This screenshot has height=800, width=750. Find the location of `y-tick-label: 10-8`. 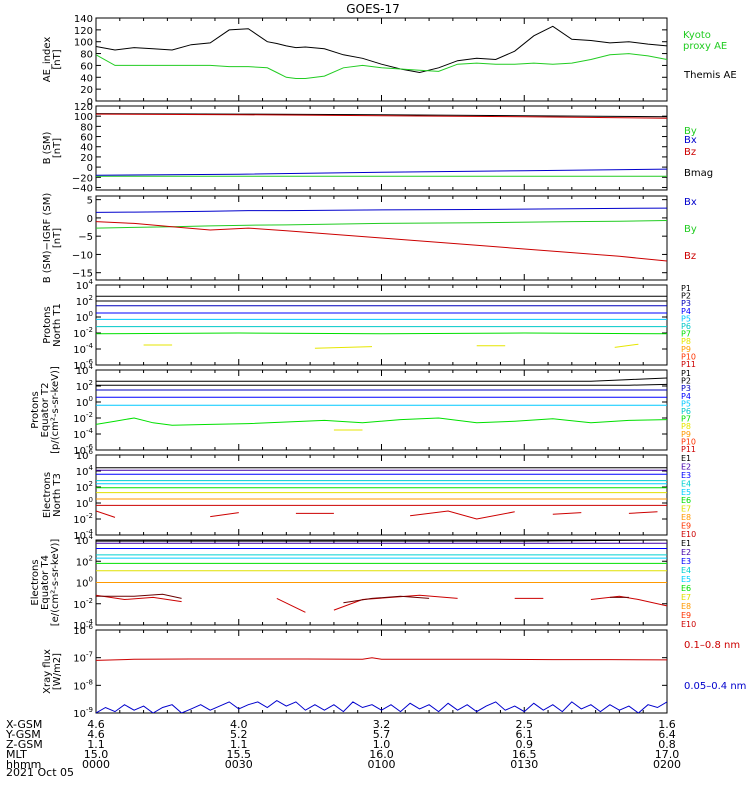

y-tick-label: 10-8 is located at coordinates (83, 685).